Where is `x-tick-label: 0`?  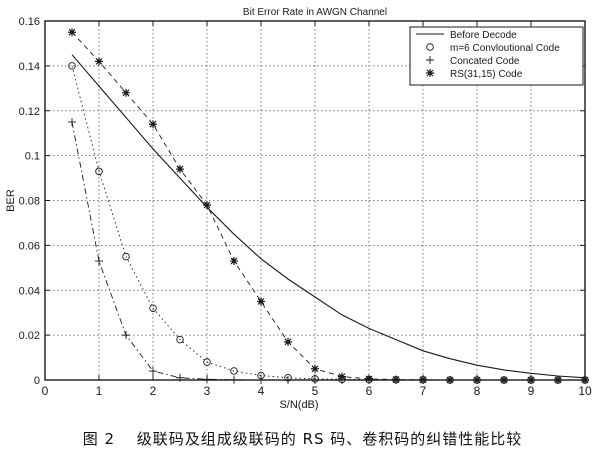
x-tick-label: 0 is located at coordinates (45, 391).